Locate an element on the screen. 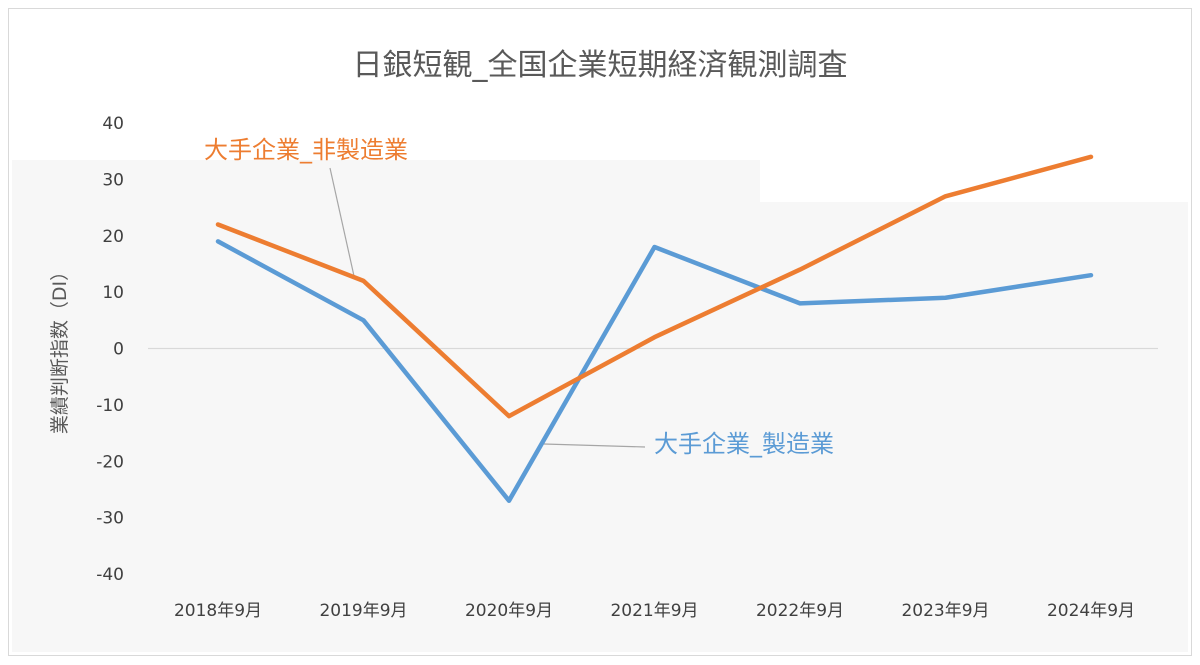  x-tick-label: 2022年9月 is located at coordinates (800, 611).